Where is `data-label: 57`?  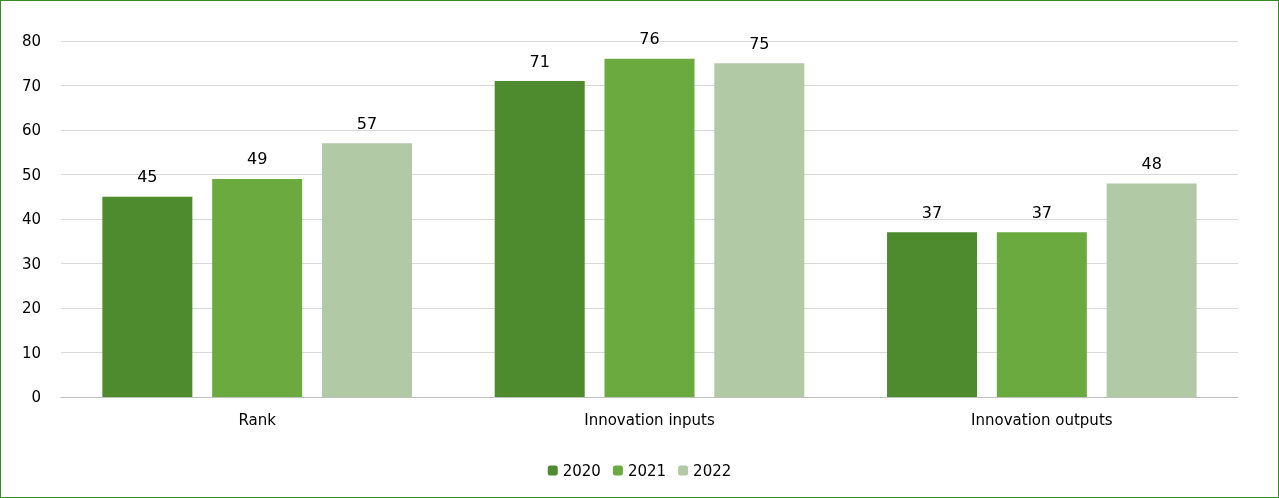 data-label: 57 is located at coordinates (367, 123).